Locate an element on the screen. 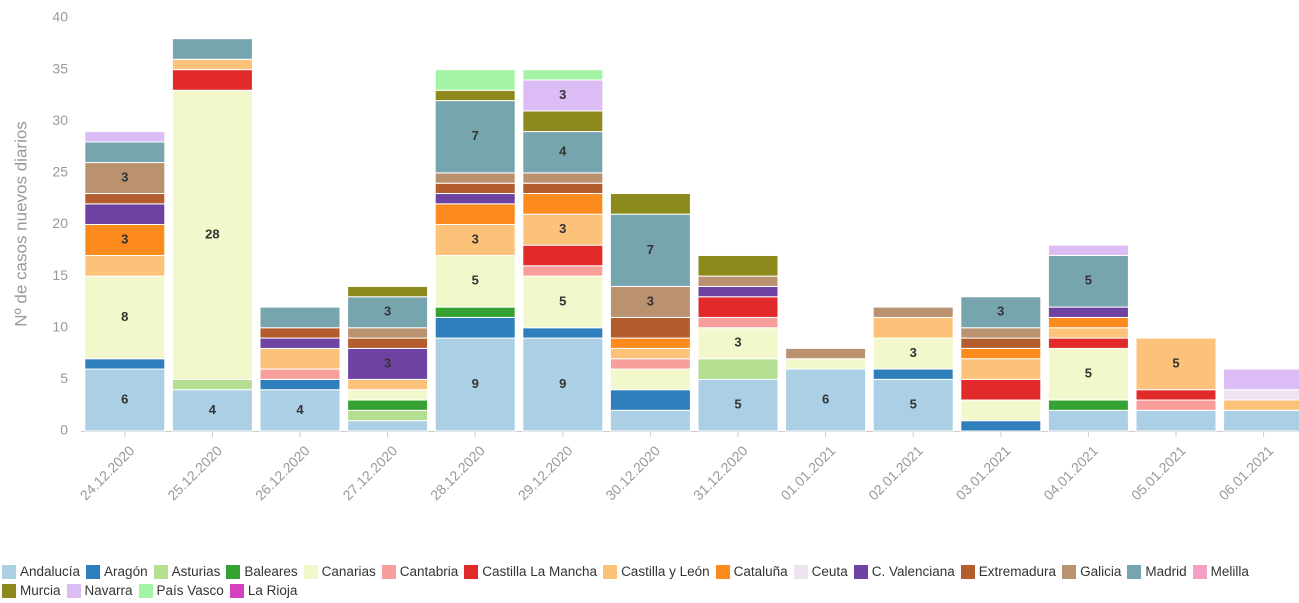 The width and height of the screenshot is (1299, 603). y-tick-label: 15 is located at coordinates (60, 275).